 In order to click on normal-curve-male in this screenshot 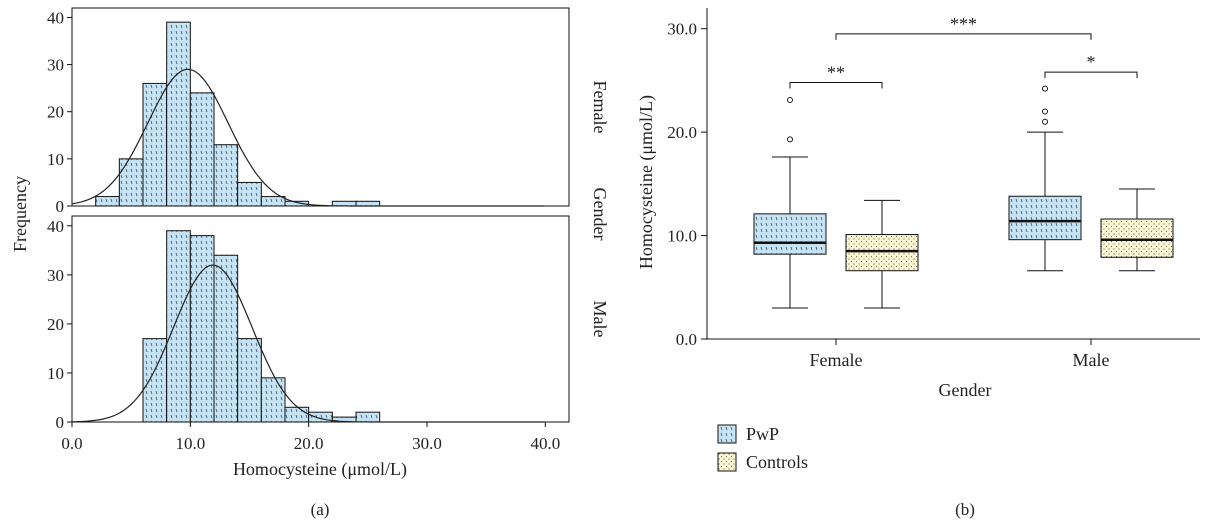, I will do `click(308, 343)`.